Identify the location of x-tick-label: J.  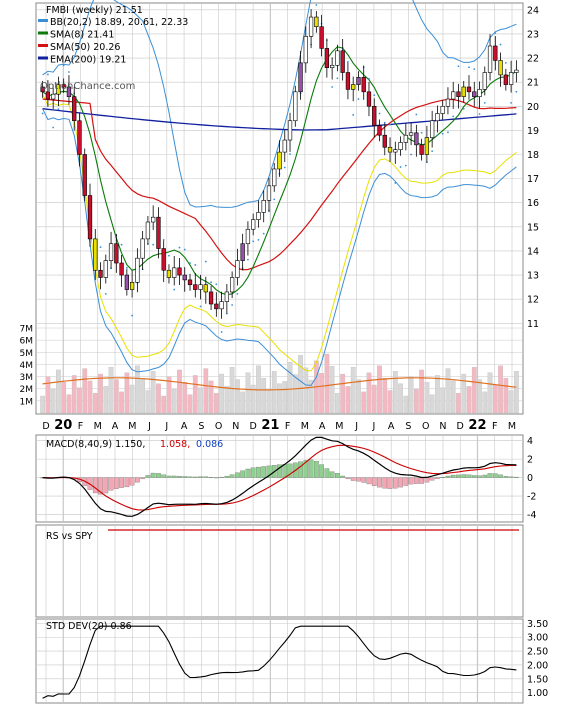
(149, 426).